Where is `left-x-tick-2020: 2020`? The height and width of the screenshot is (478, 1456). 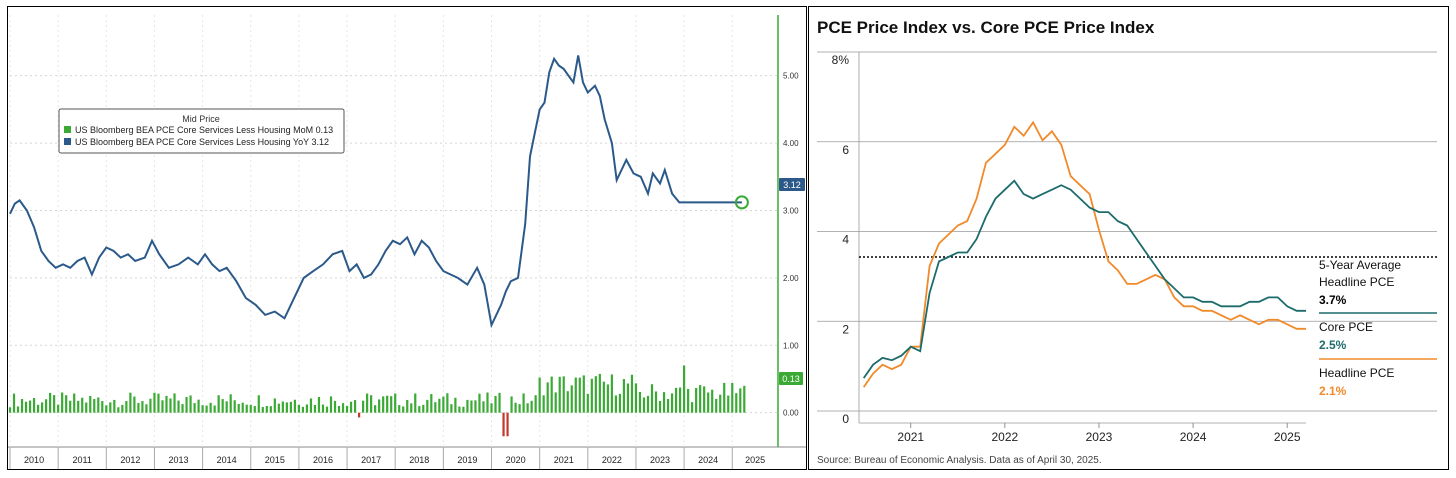 left-x-tick-2020: 2020 is located at coordinates (516, 460).